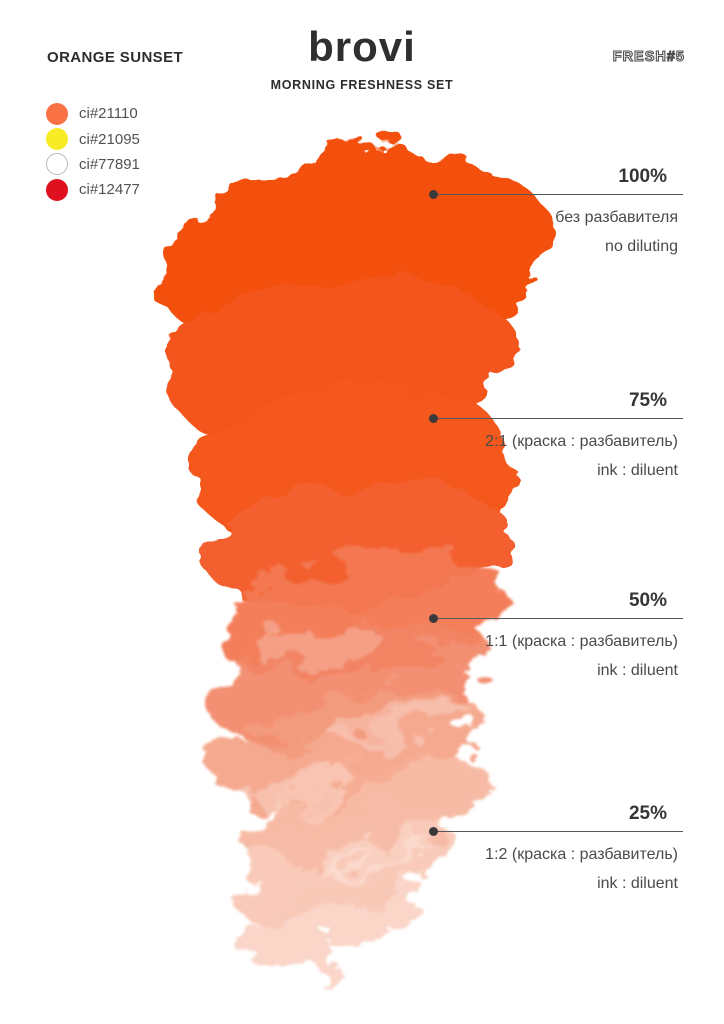 Image resolution: width=724 pixels, height=1024 pixels. What do you see at coordinates (109, 164) in the screenshot?
I see `pigment-code: ci#77891` at bounding box center [109, 164].